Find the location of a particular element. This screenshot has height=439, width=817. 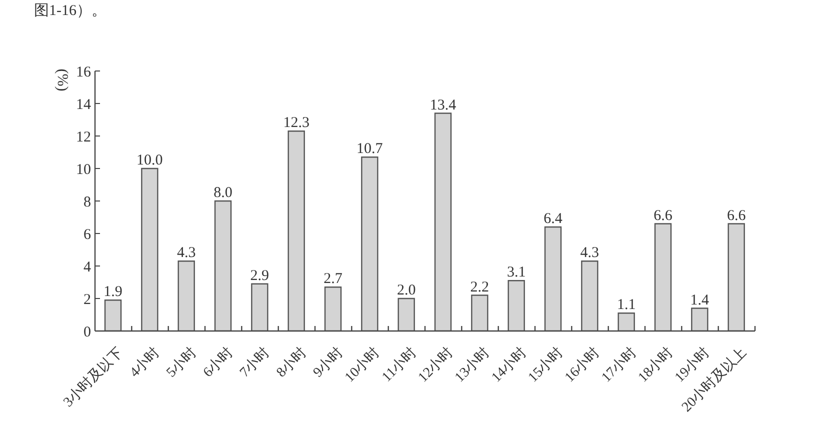

data-label: 12.3 is located at coordinates (296, 123).